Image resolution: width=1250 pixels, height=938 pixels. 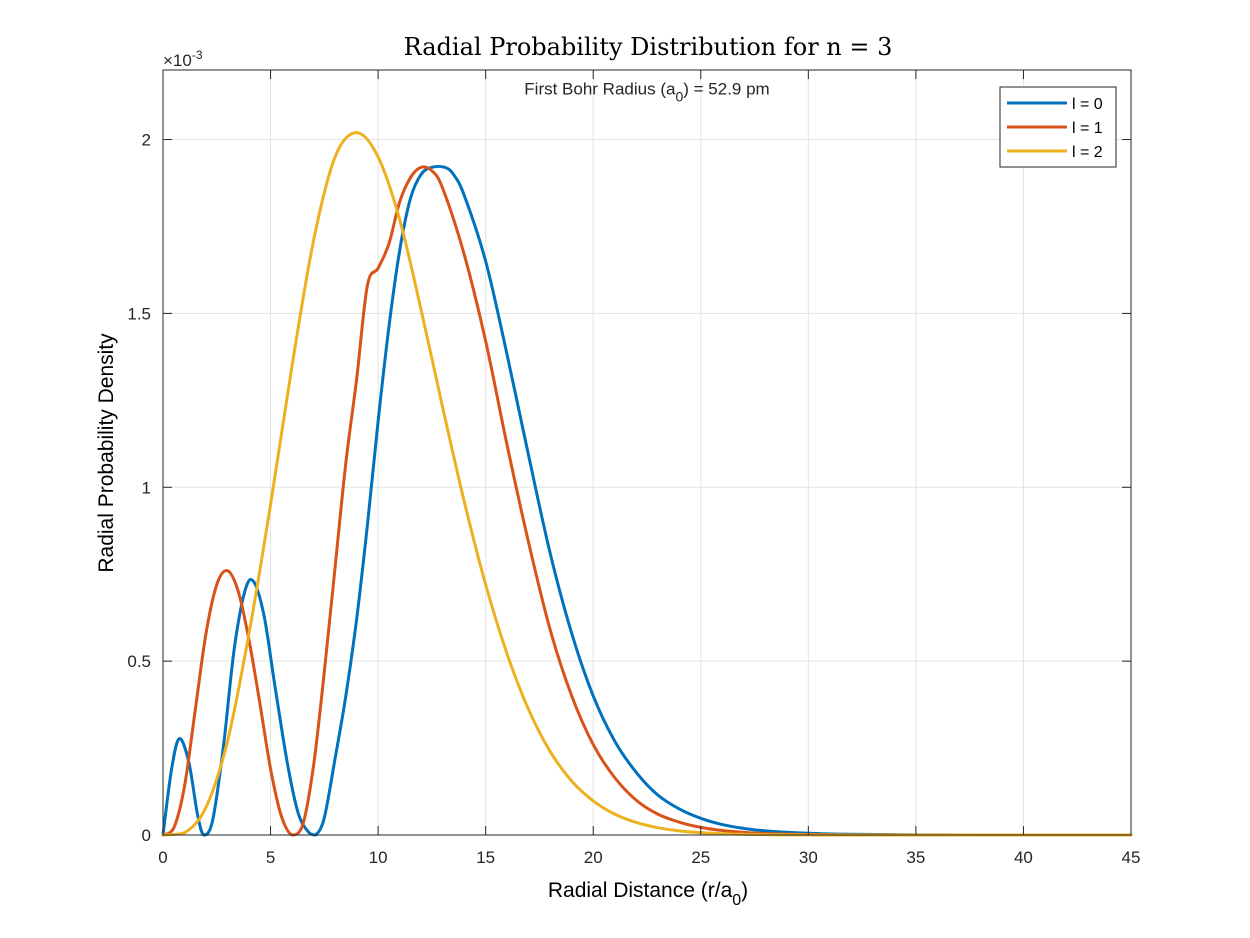 I want to click on x-tick-label: 40, so click(x=1023, y=857).